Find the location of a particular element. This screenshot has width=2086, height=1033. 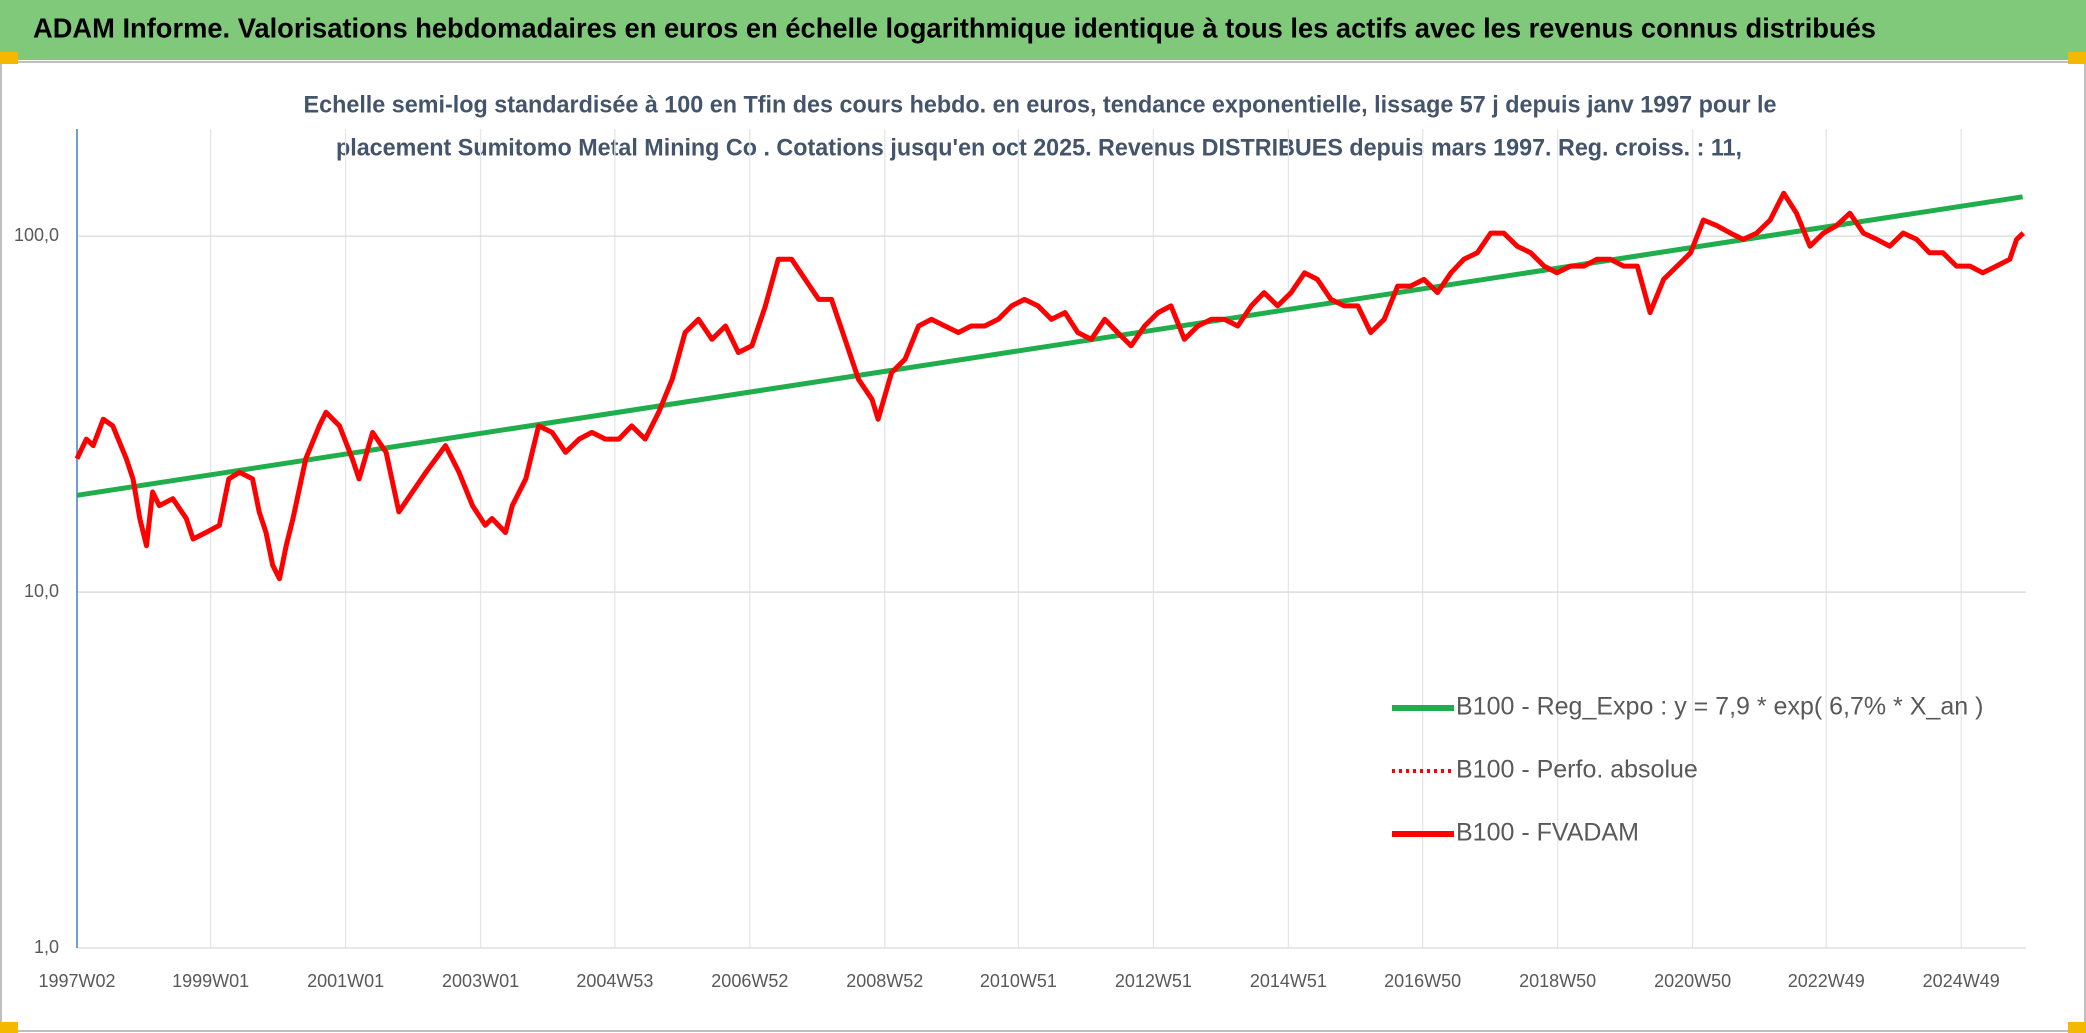

x-tick-label: 2012W51 is located at coordinates (1153, 981).